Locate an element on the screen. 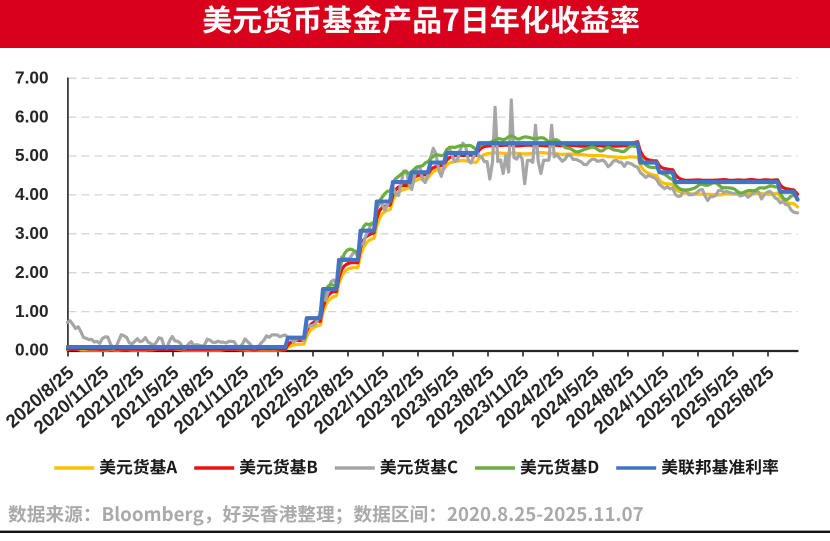  svg-text: 2.00 is located at coordinates (31, 272).